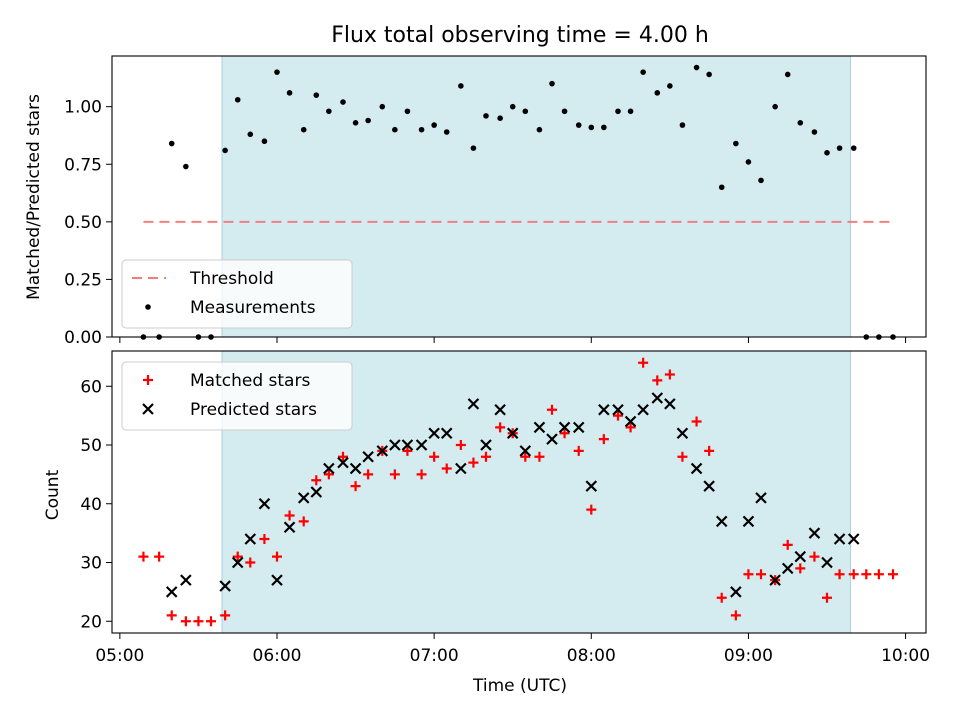 The width and height of the screenshot is (960, 720). I want to click on chart-title: Flux total observing time = 4.00 h, so click(520, 35).